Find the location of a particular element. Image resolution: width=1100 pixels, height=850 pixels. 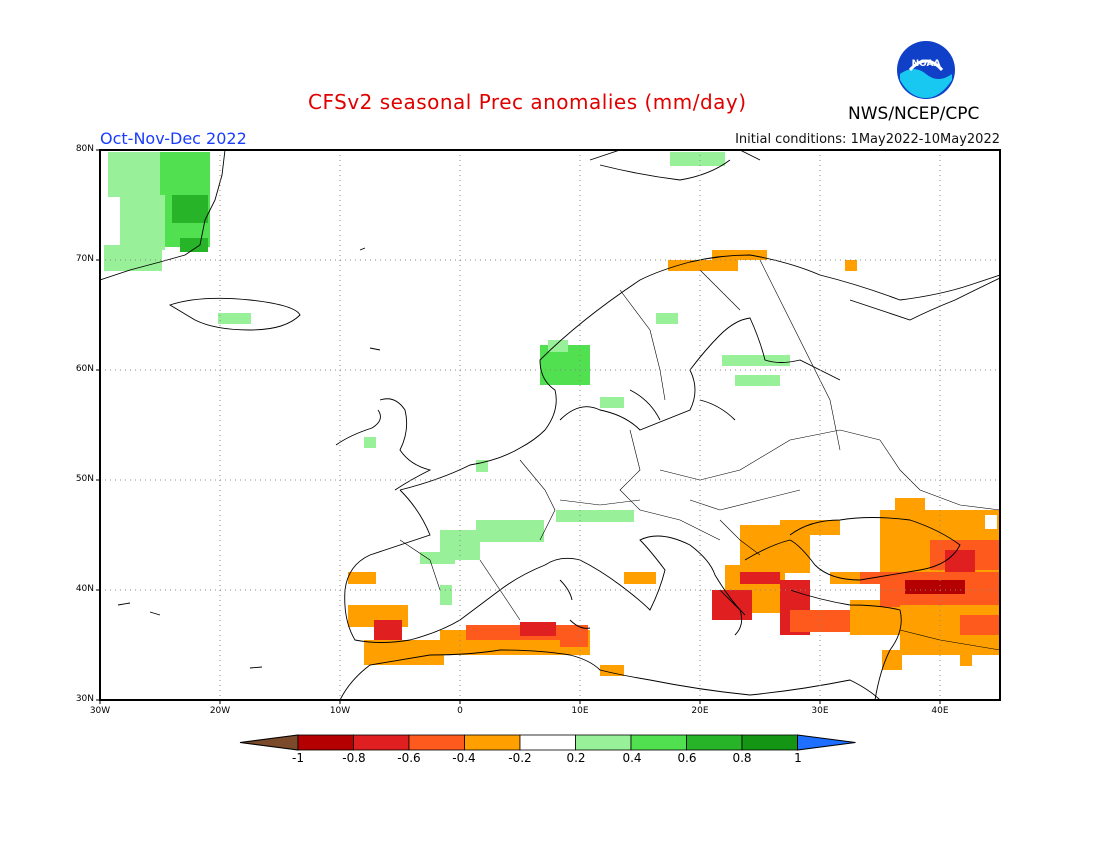

lat-label-40n: 40N is located at coordinates (84, 589).